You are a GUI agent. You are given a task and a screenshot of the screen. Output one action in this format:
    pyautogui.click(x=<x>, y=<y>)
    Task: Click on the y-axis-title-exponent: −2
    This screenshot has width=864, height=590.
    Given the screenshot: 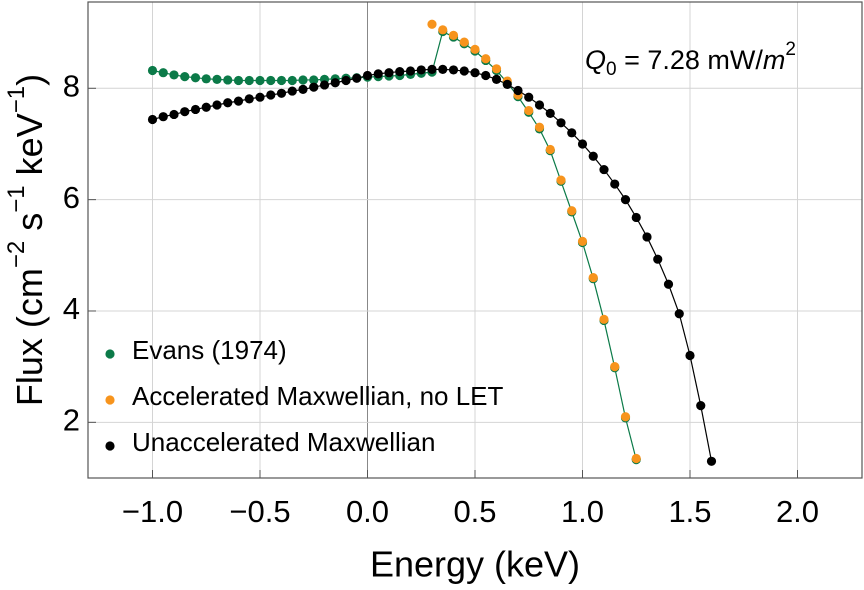 What is the action you would take?
    pyautogui.click(x=16, y=254)
    